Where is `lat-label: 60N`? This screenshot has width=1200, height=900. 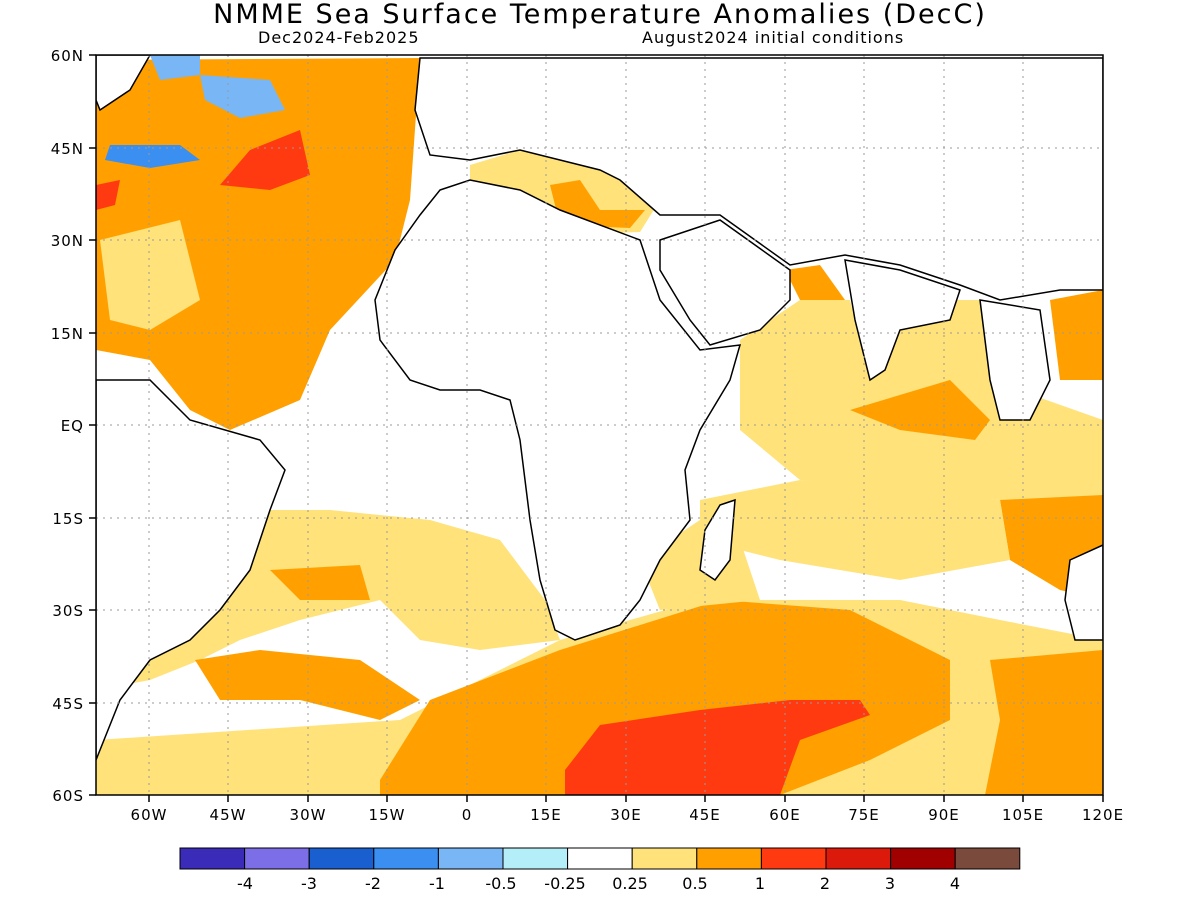
lat-label: 60N is located at coordinates (67, 56).